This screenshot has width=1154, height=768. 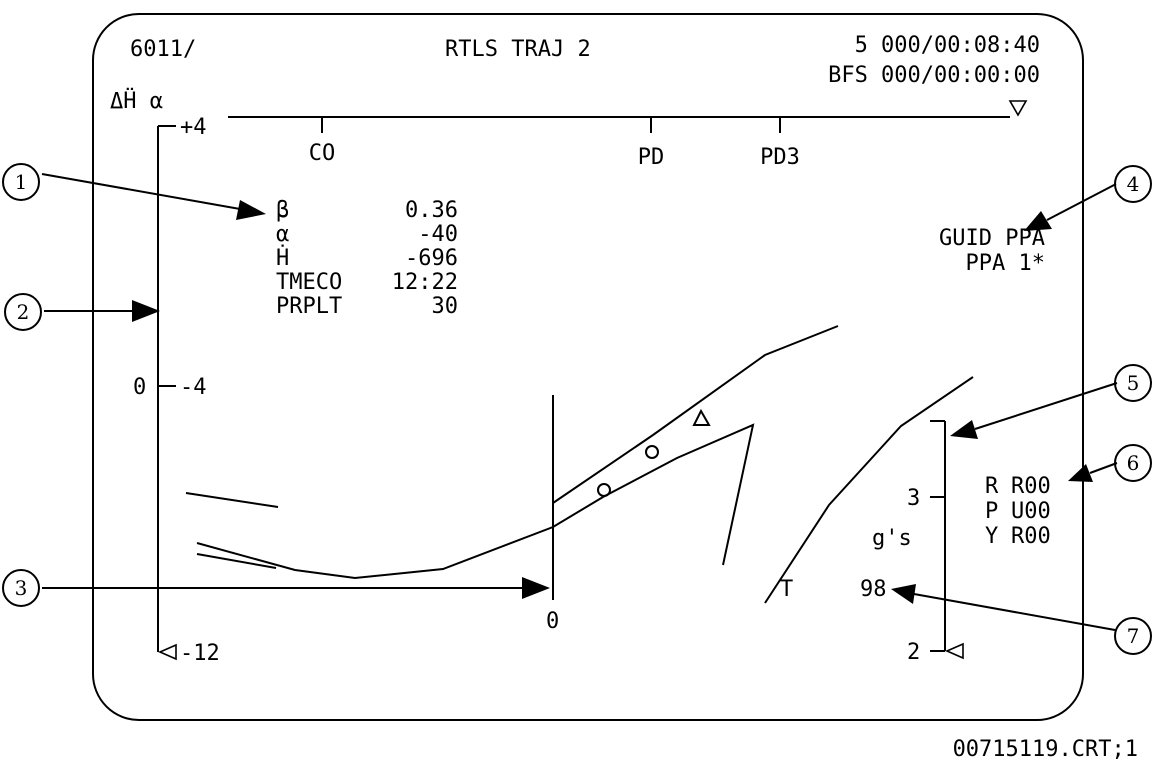 I want to click on top-label-co: CO, so click(x=322, y=153).